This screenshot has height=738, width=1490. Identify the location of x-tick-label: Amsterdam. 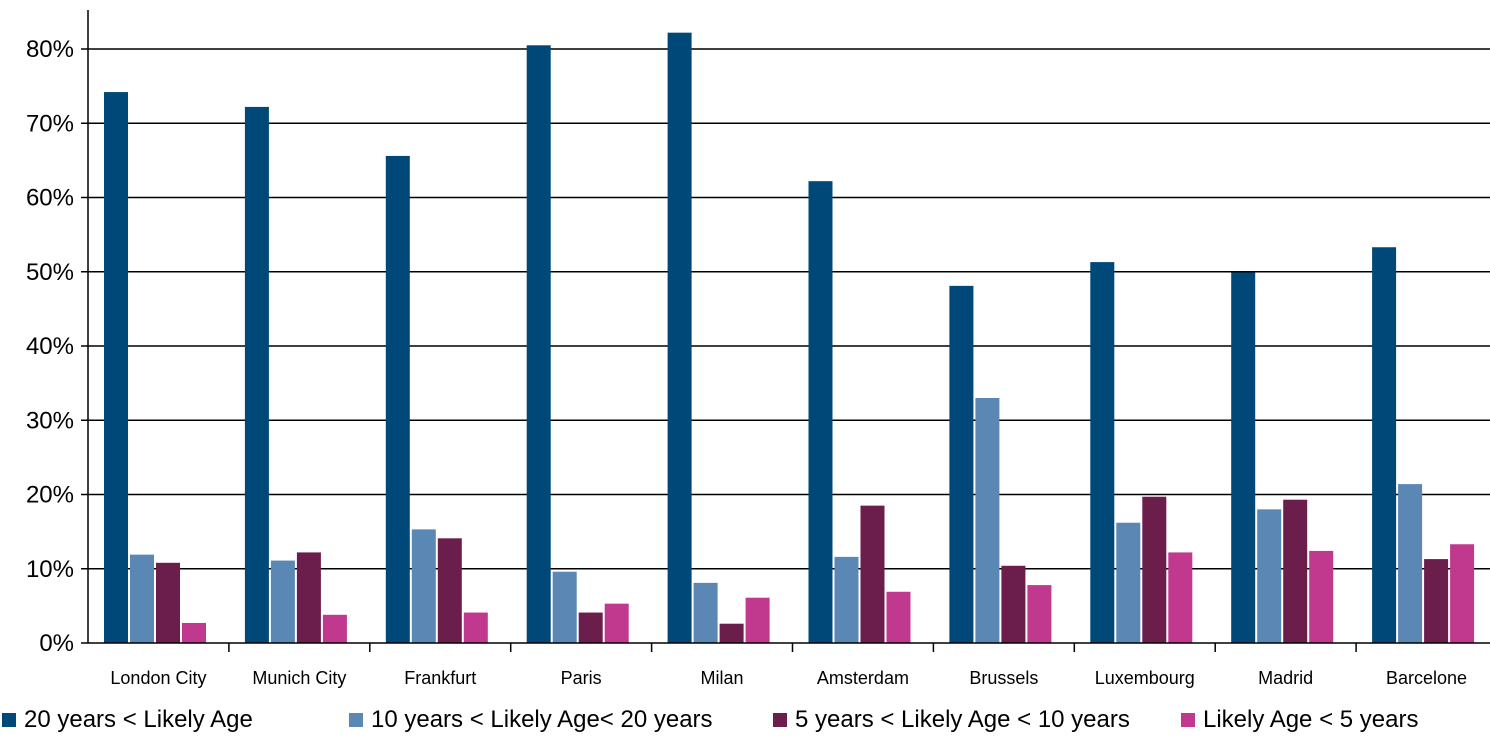
(863, 678).